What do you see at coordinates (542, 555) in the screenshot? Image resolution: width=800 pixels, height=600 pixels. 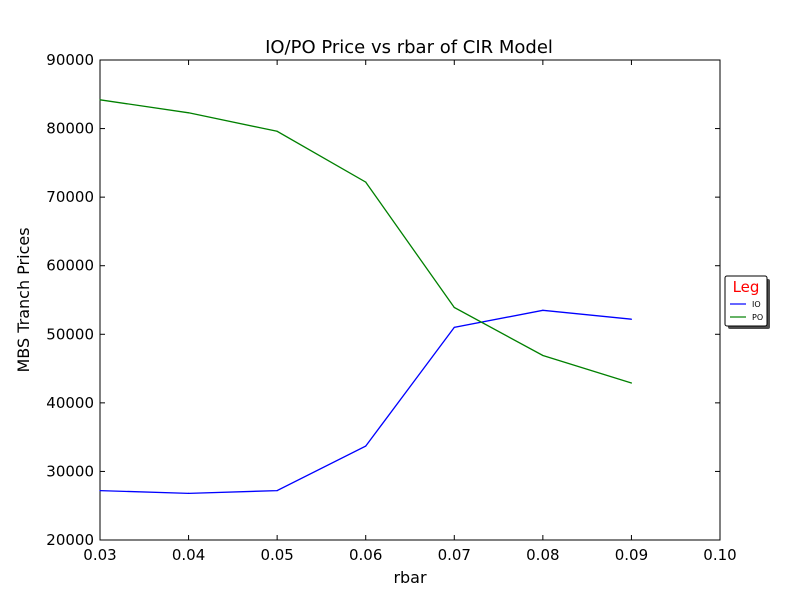 I see `x-tick-label: 0.08` at bounding box center [542, 555].